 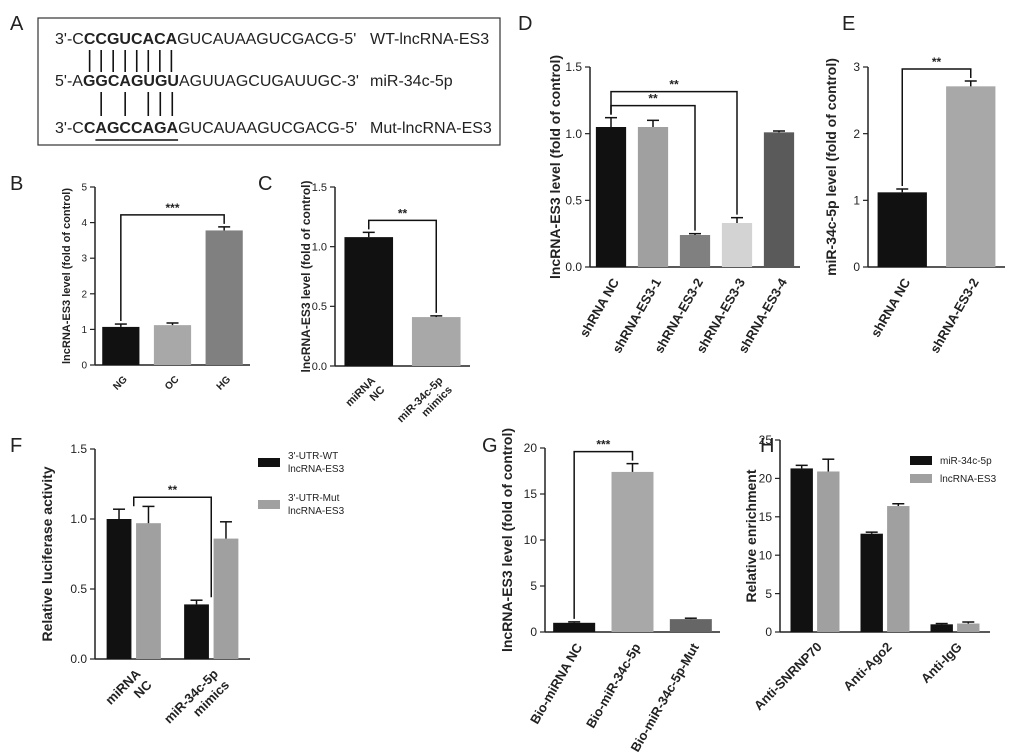 I want to click on sequence-seed: GGCAGUGU, so click(x=131, y=81).